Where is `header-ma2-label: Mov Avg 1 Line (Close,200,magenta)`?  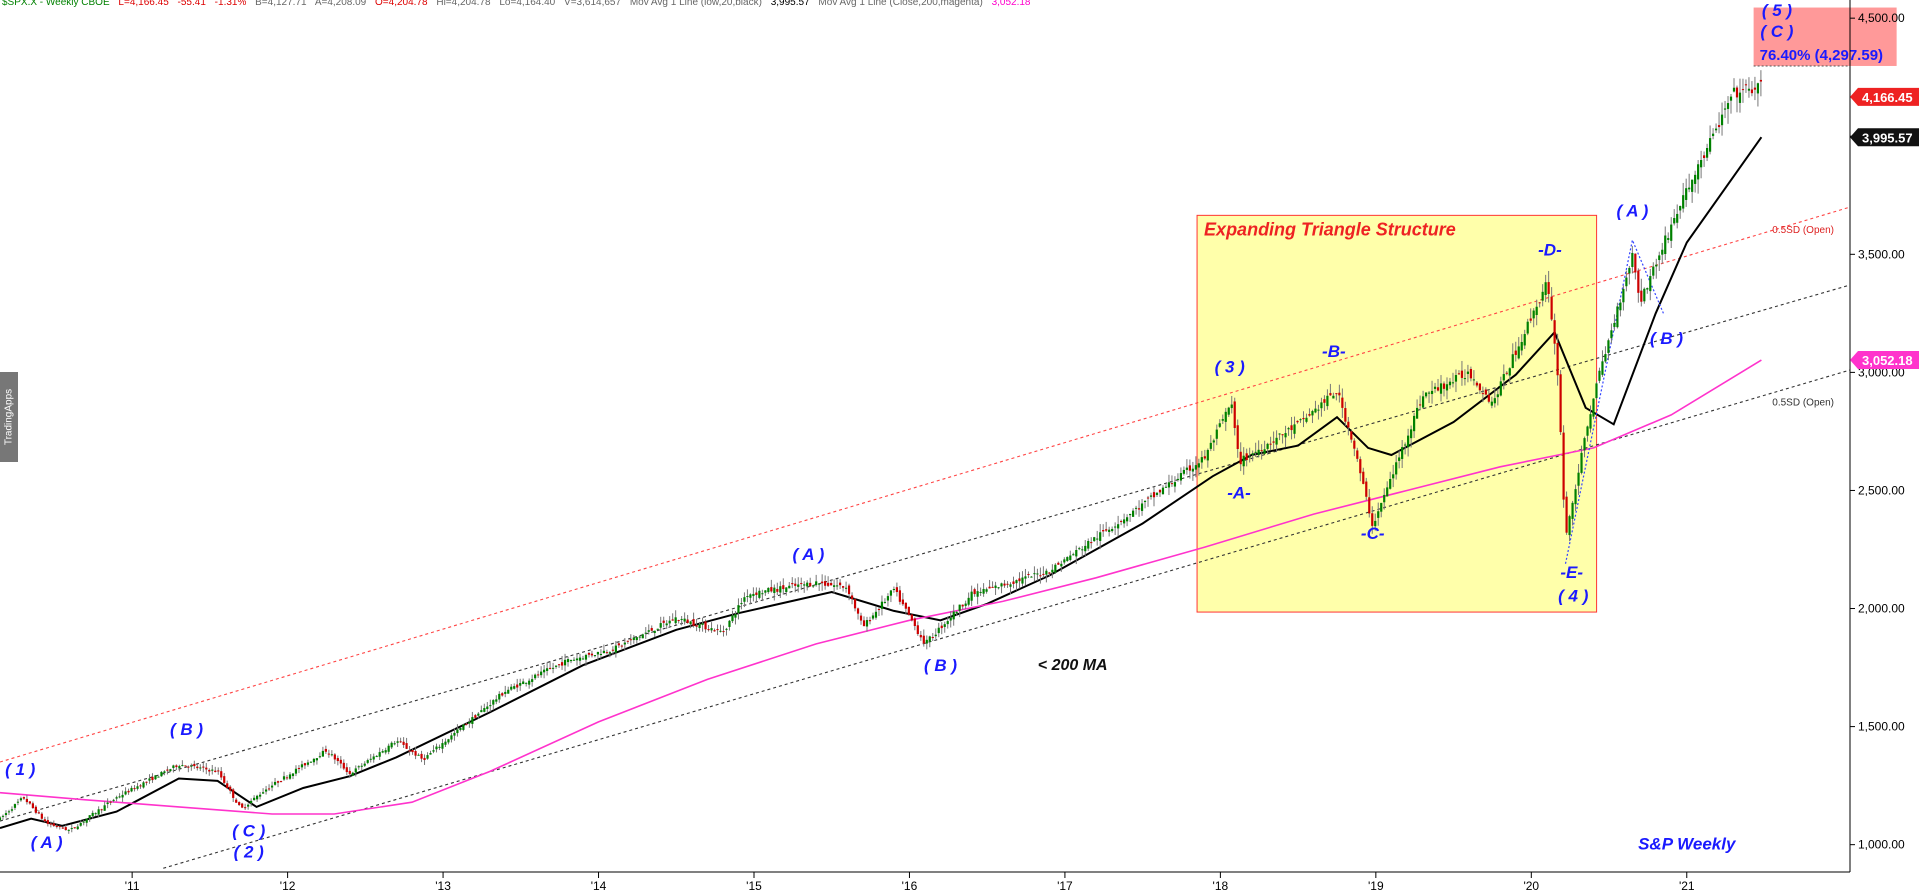 header-ma2-label: Mov Avg 1 Line (Close,200,magenta) is located at coordinates (900, 4).